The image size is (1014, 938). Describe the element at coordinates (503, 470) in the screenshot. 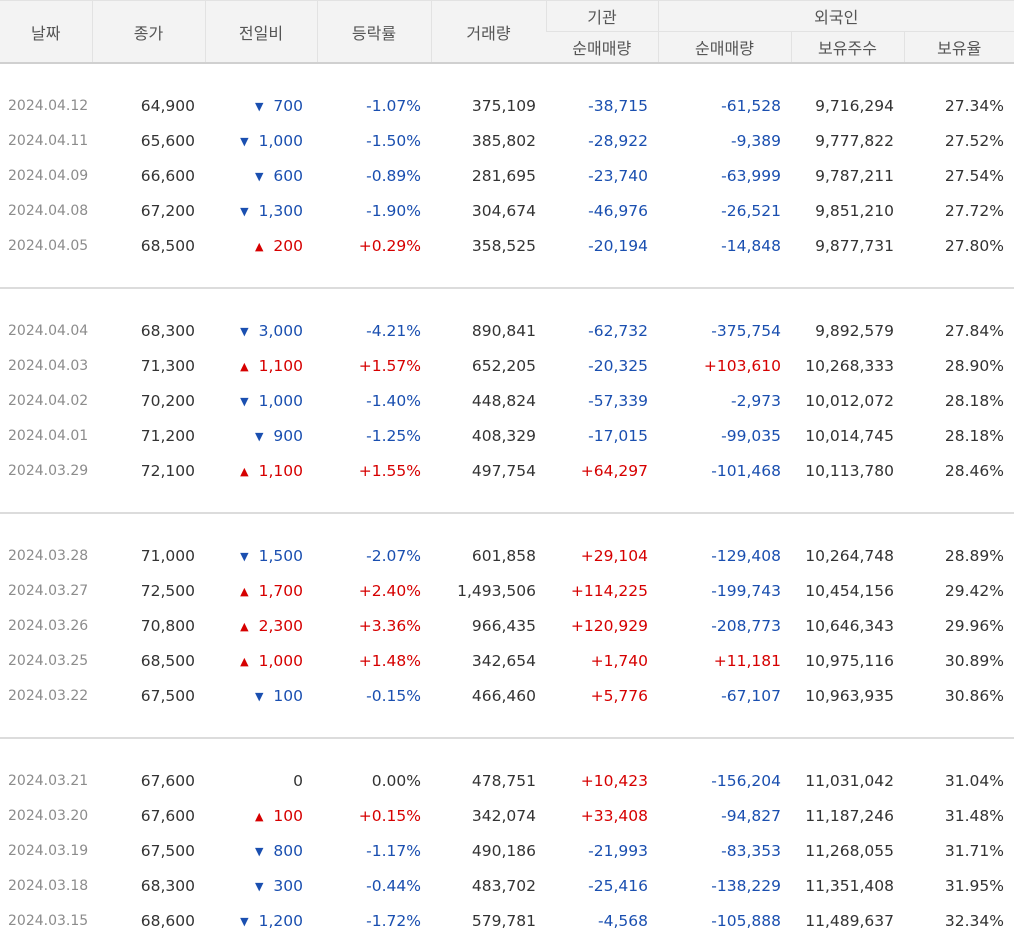

I see `cell-volume: 497,754` at that location.